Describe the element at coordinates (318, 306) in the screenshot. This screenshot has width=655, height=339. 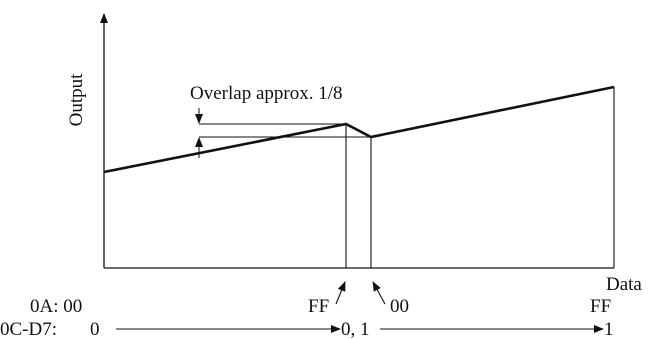
I see `ff-label: FF` at that location.